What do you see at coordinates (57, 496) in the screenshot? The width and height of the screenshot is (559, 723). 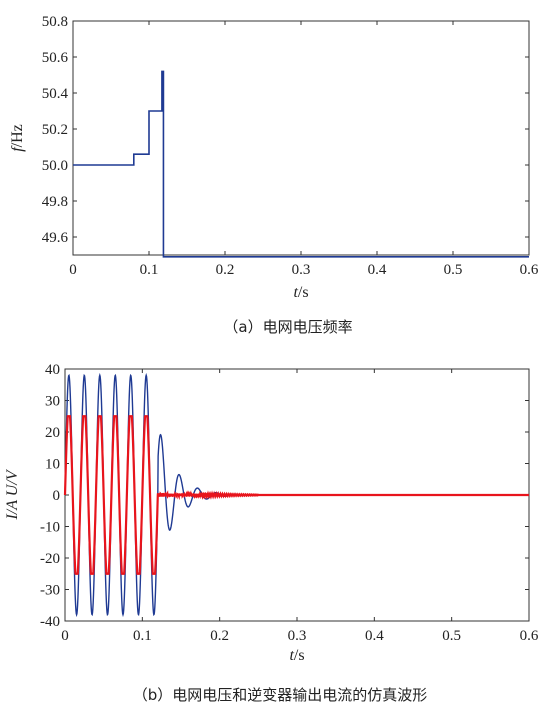 I see `chart-b-ytick-label: 0` at bounding box center [57, 496].